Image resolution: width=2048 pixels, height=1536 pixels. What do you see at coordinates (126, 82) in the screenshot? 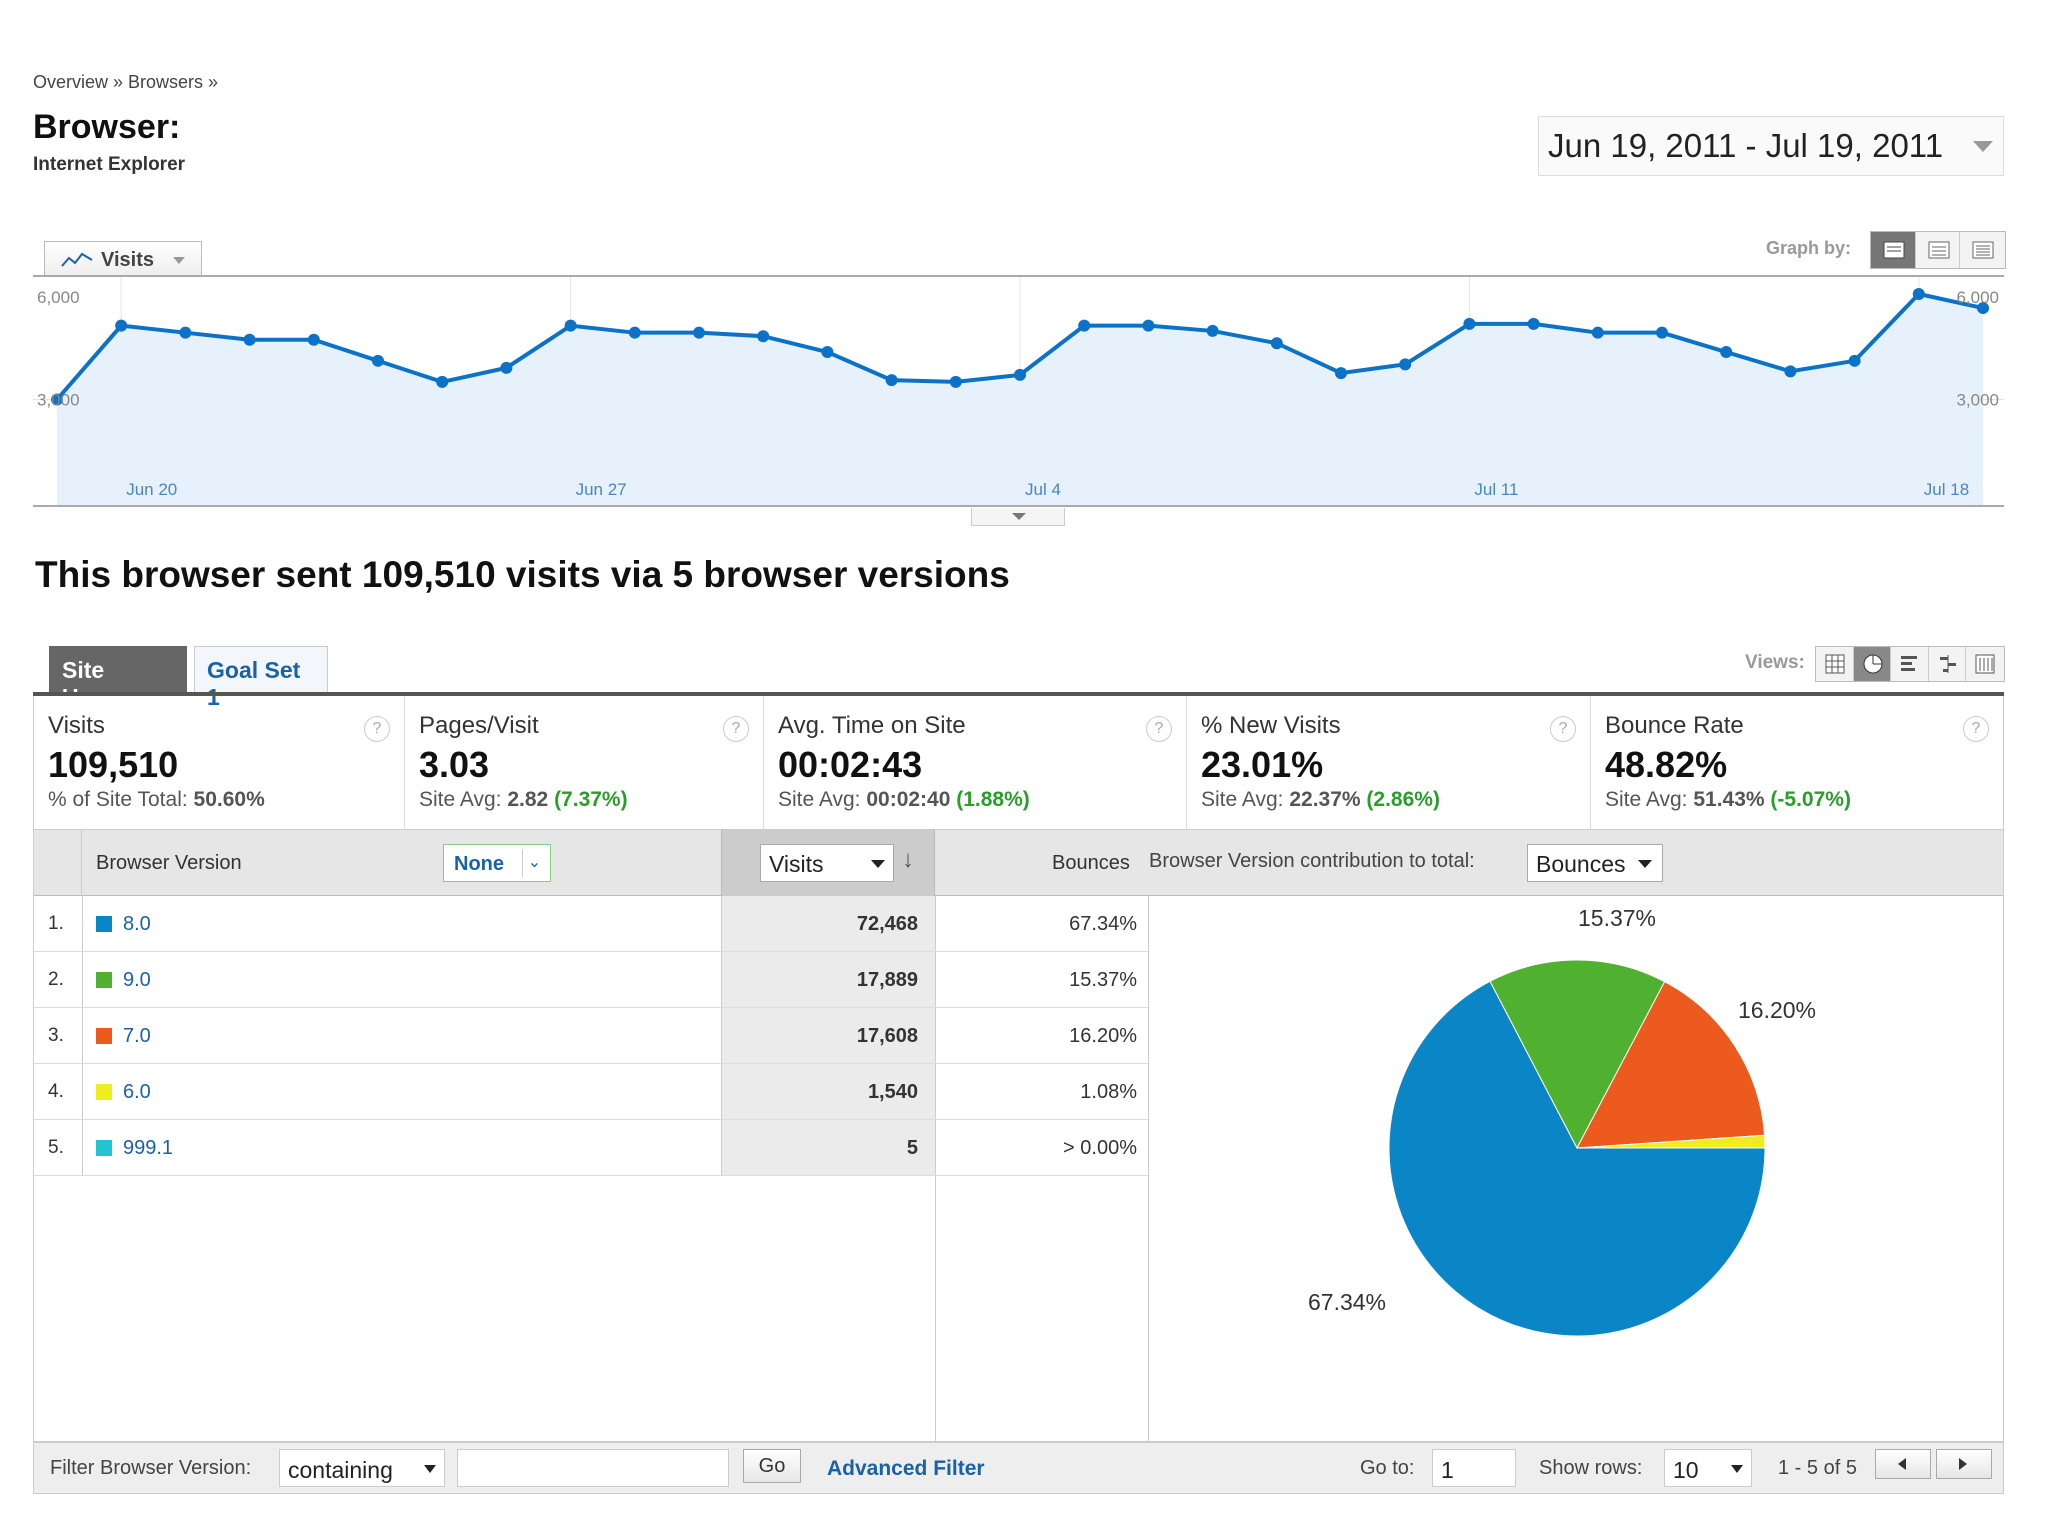
I see `breadcrumb: Overview » Browsers »` at bounding box center [126, 82].